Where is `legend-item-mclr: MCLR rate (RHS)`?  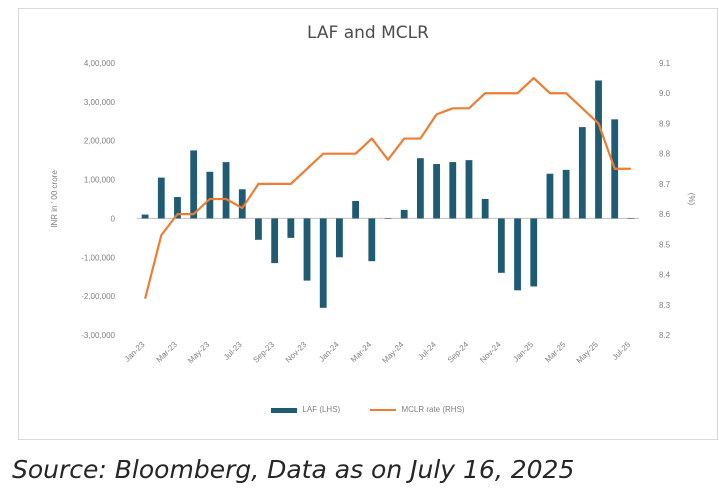 legend-item-mclr: MCLR rate (RHS) is located at coordinates (417, 410).